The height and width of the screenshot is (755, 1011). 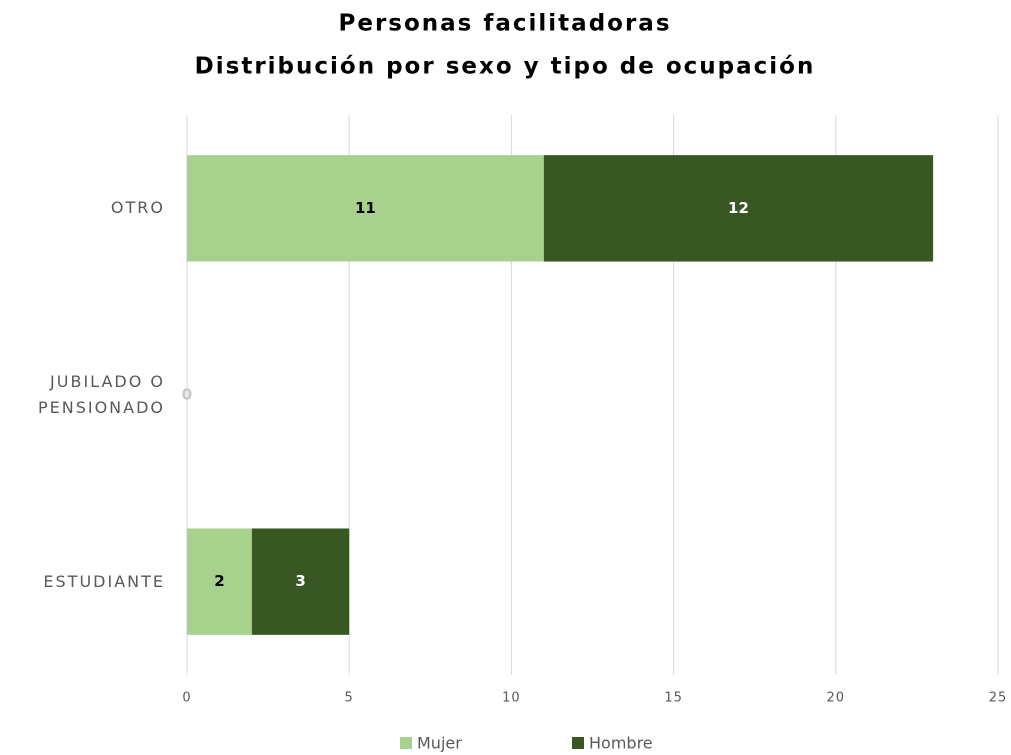 I want to click on x-tick-label: 10, so click(x=511, y=698).